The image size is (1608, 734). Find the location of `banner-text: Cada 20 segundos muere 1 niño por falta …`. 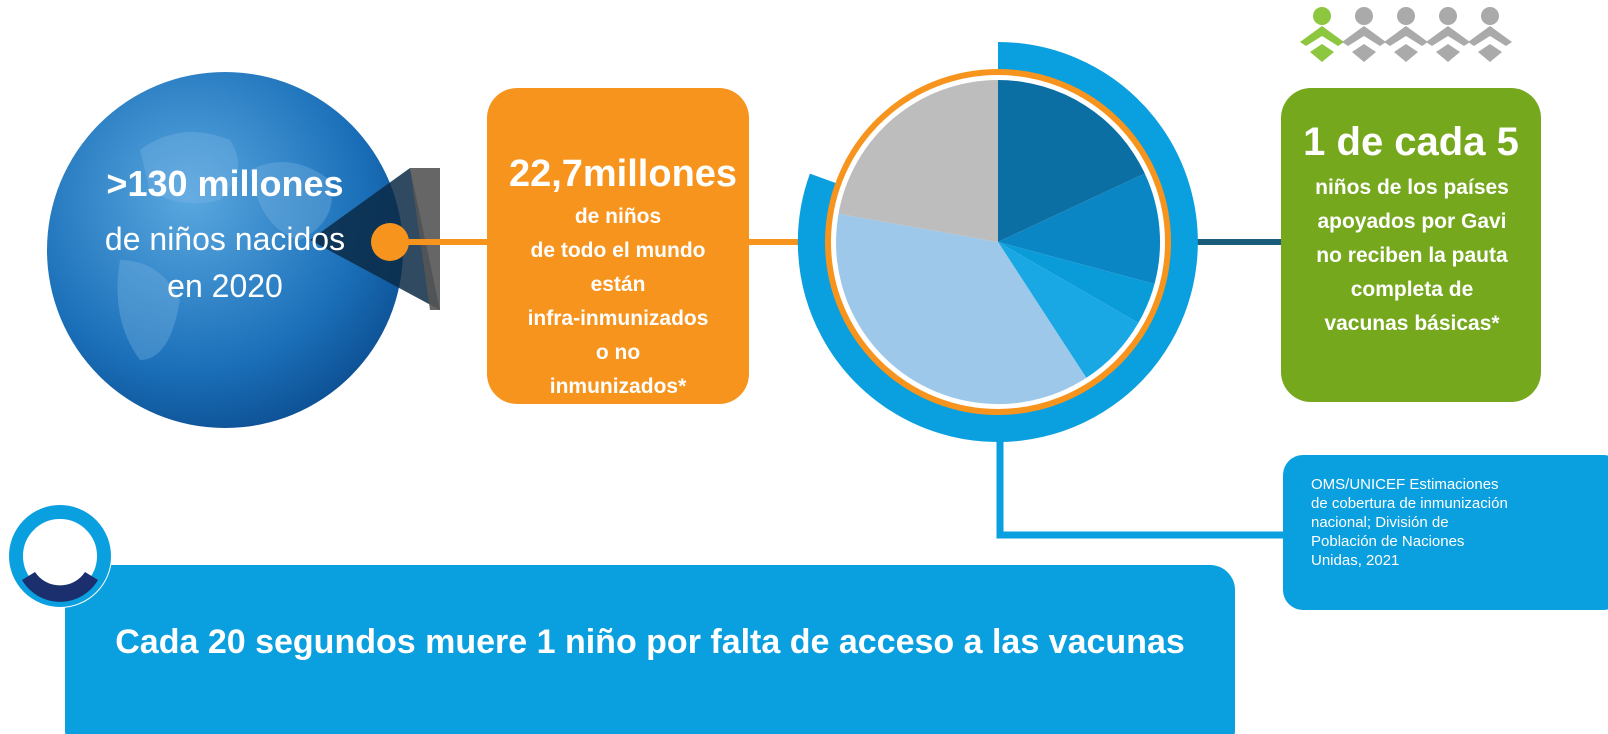

banner-text: Cada 20 segundos muere 1 niño por falta … is located at coordinates (650, 642).